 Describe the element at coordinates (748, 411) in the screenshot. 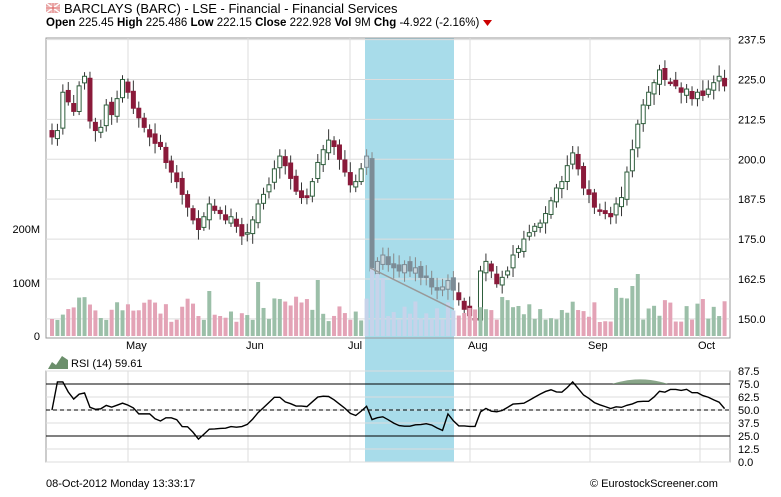

I see `rsi-tick-label: 50.0` at that location.